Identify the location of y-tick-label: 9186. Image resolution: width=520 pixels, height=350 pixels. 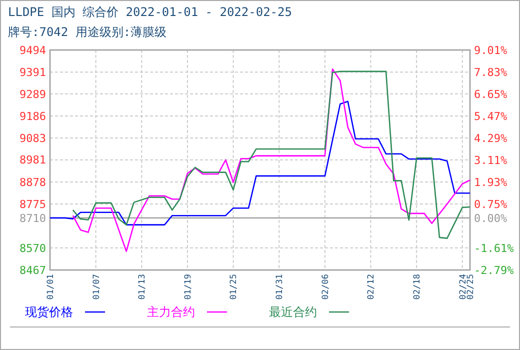
(33, 116).